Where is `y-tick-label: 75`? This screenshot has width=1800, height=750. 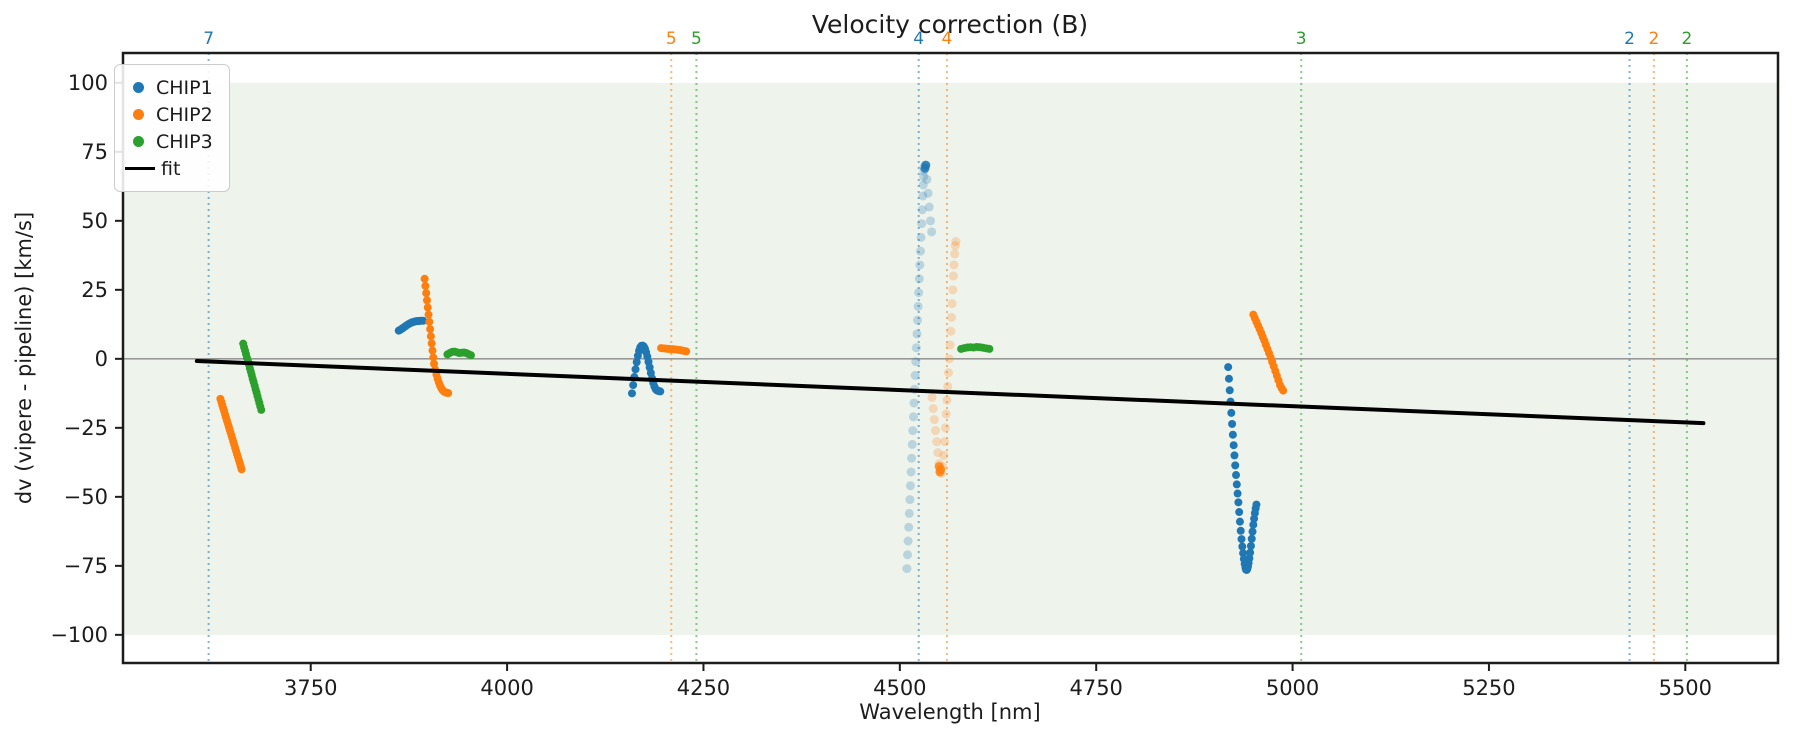 y-tick-label: 75 is located at coordinates (94, 151).